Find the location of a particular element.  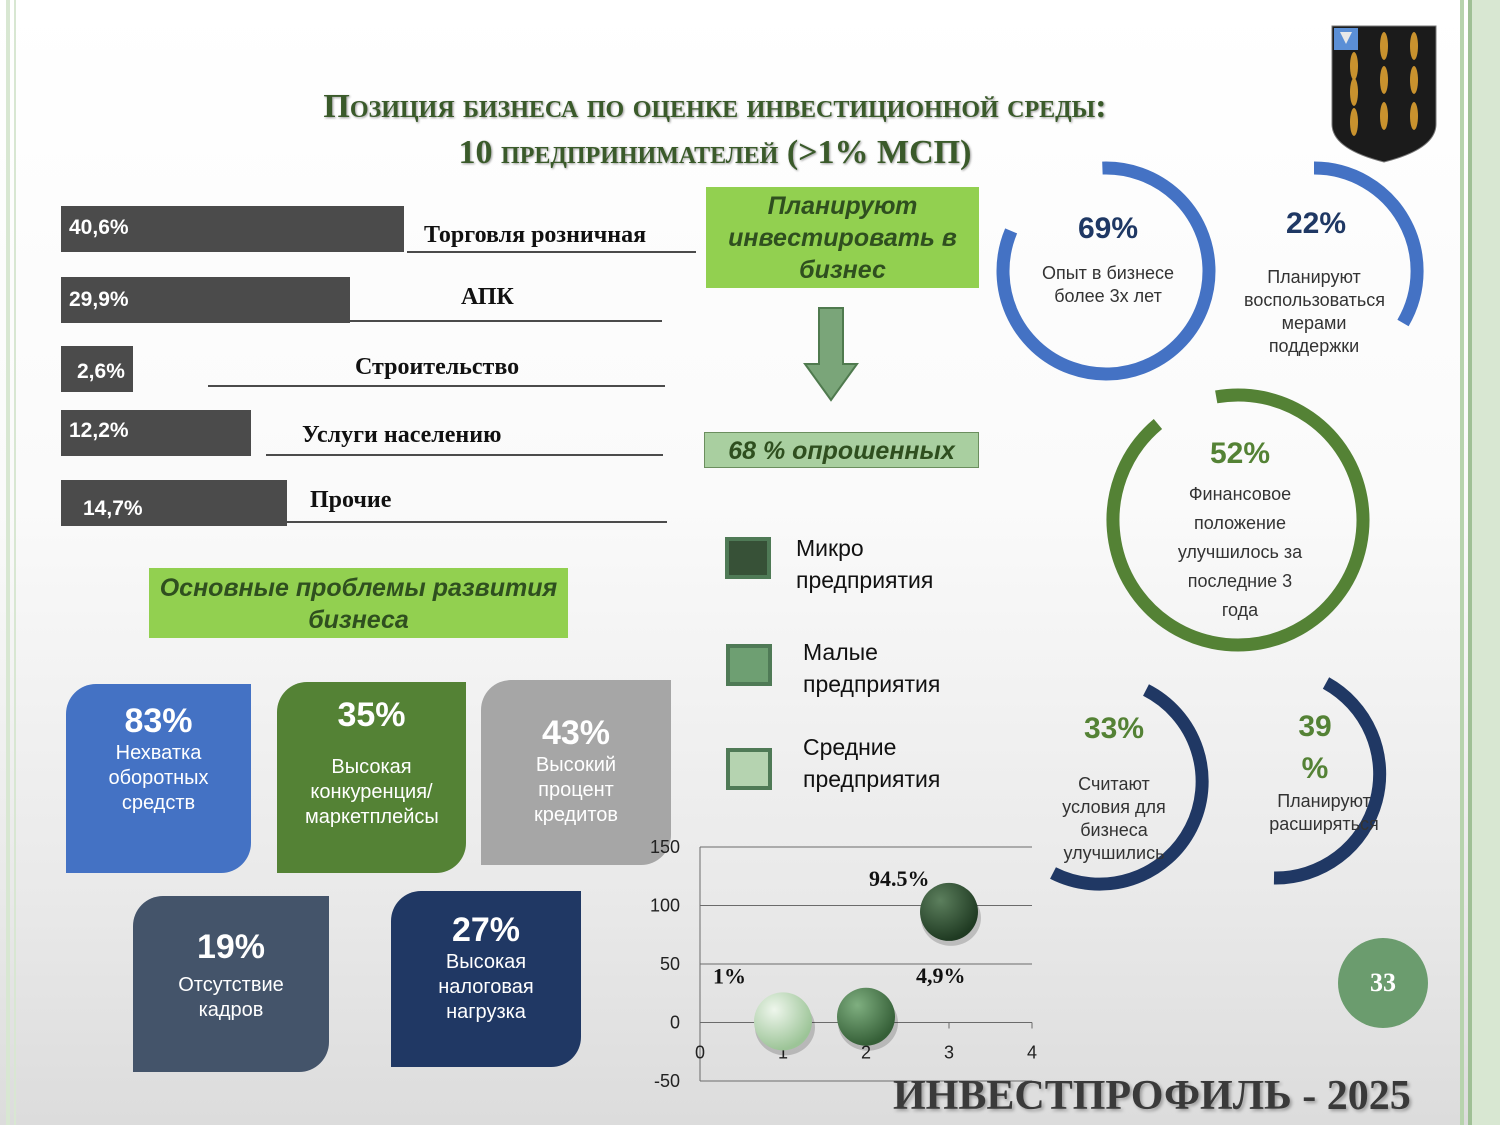

bubble-chart: 150 100 50 0 -50 0 1 2 3 4 1% 4,9% 94.5% is located at coordinates (843, 964).